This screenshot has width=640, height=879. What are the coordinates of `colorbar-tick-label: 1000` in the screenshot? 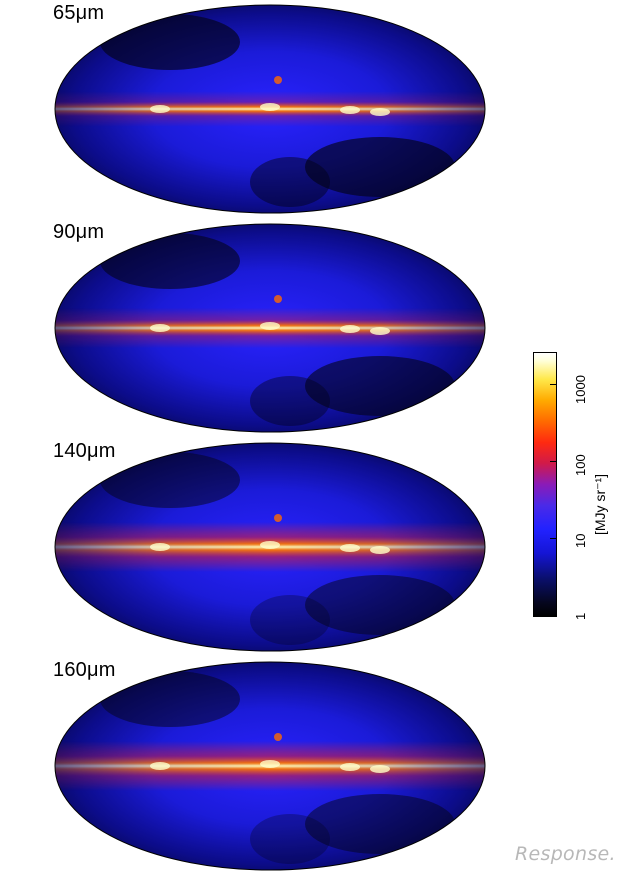 It's located at (580, 389).